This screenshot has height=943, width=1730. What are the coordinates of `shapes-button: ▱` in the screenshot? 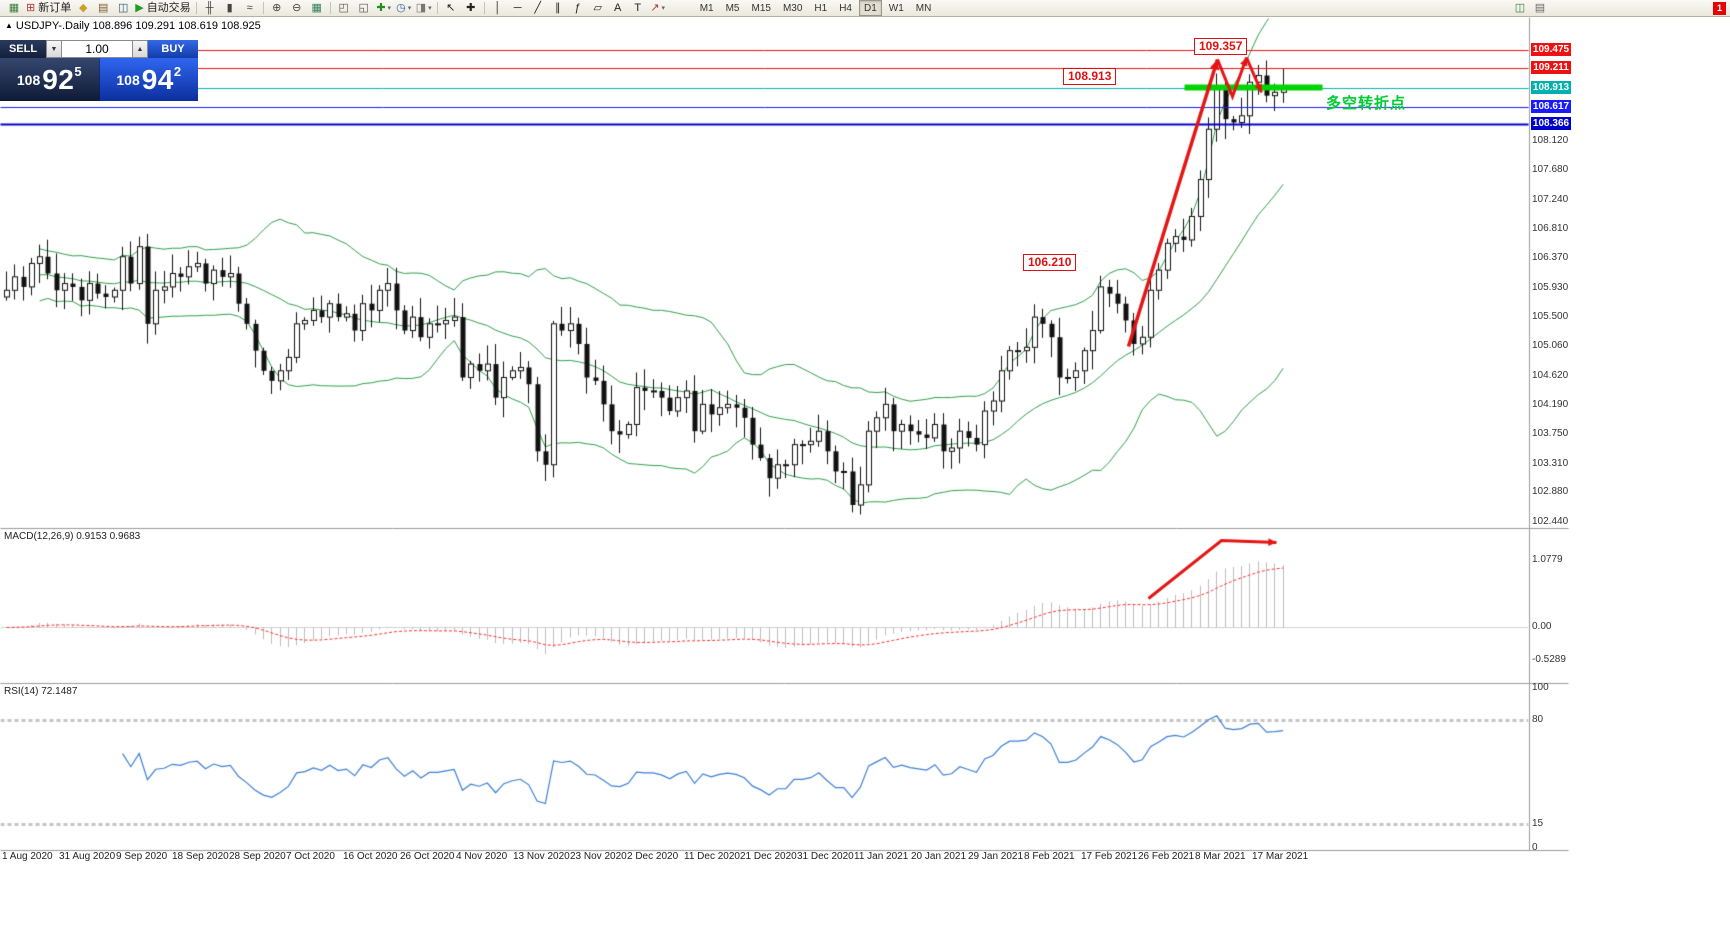 It's located at (598, 8).